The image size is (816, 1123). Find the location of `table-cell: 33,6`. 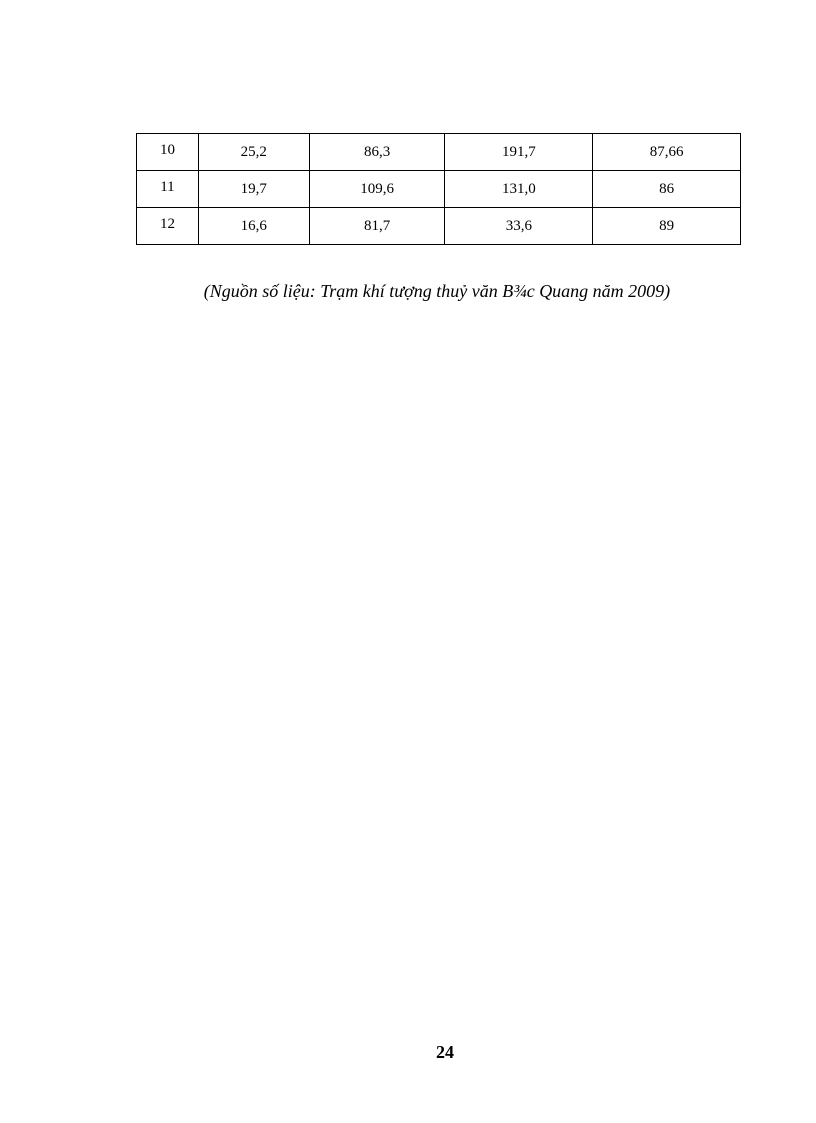

table-cell: 33,6 is located at coordinates (519, 226).